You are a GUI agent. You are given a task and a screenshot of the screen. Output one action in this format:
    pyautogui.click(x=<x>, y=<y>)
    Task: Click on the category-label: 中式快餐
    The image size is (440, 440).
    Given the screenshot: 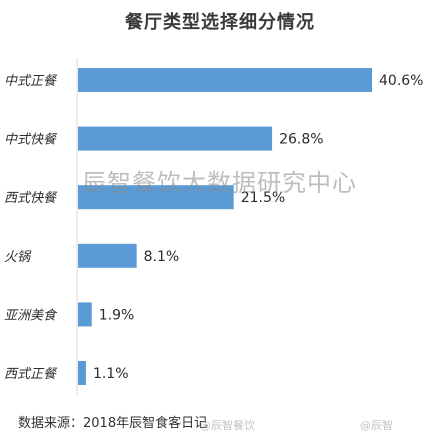 What is the action you would take?
    pyautogui.click(x=31, y=140)
    